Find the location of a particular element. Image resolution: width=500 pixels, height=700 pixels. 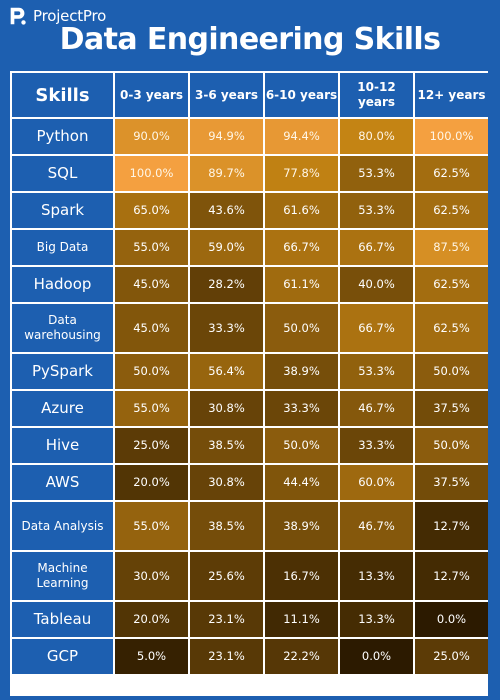

projectpro-logo-icon is located at coordinates (18, 16).